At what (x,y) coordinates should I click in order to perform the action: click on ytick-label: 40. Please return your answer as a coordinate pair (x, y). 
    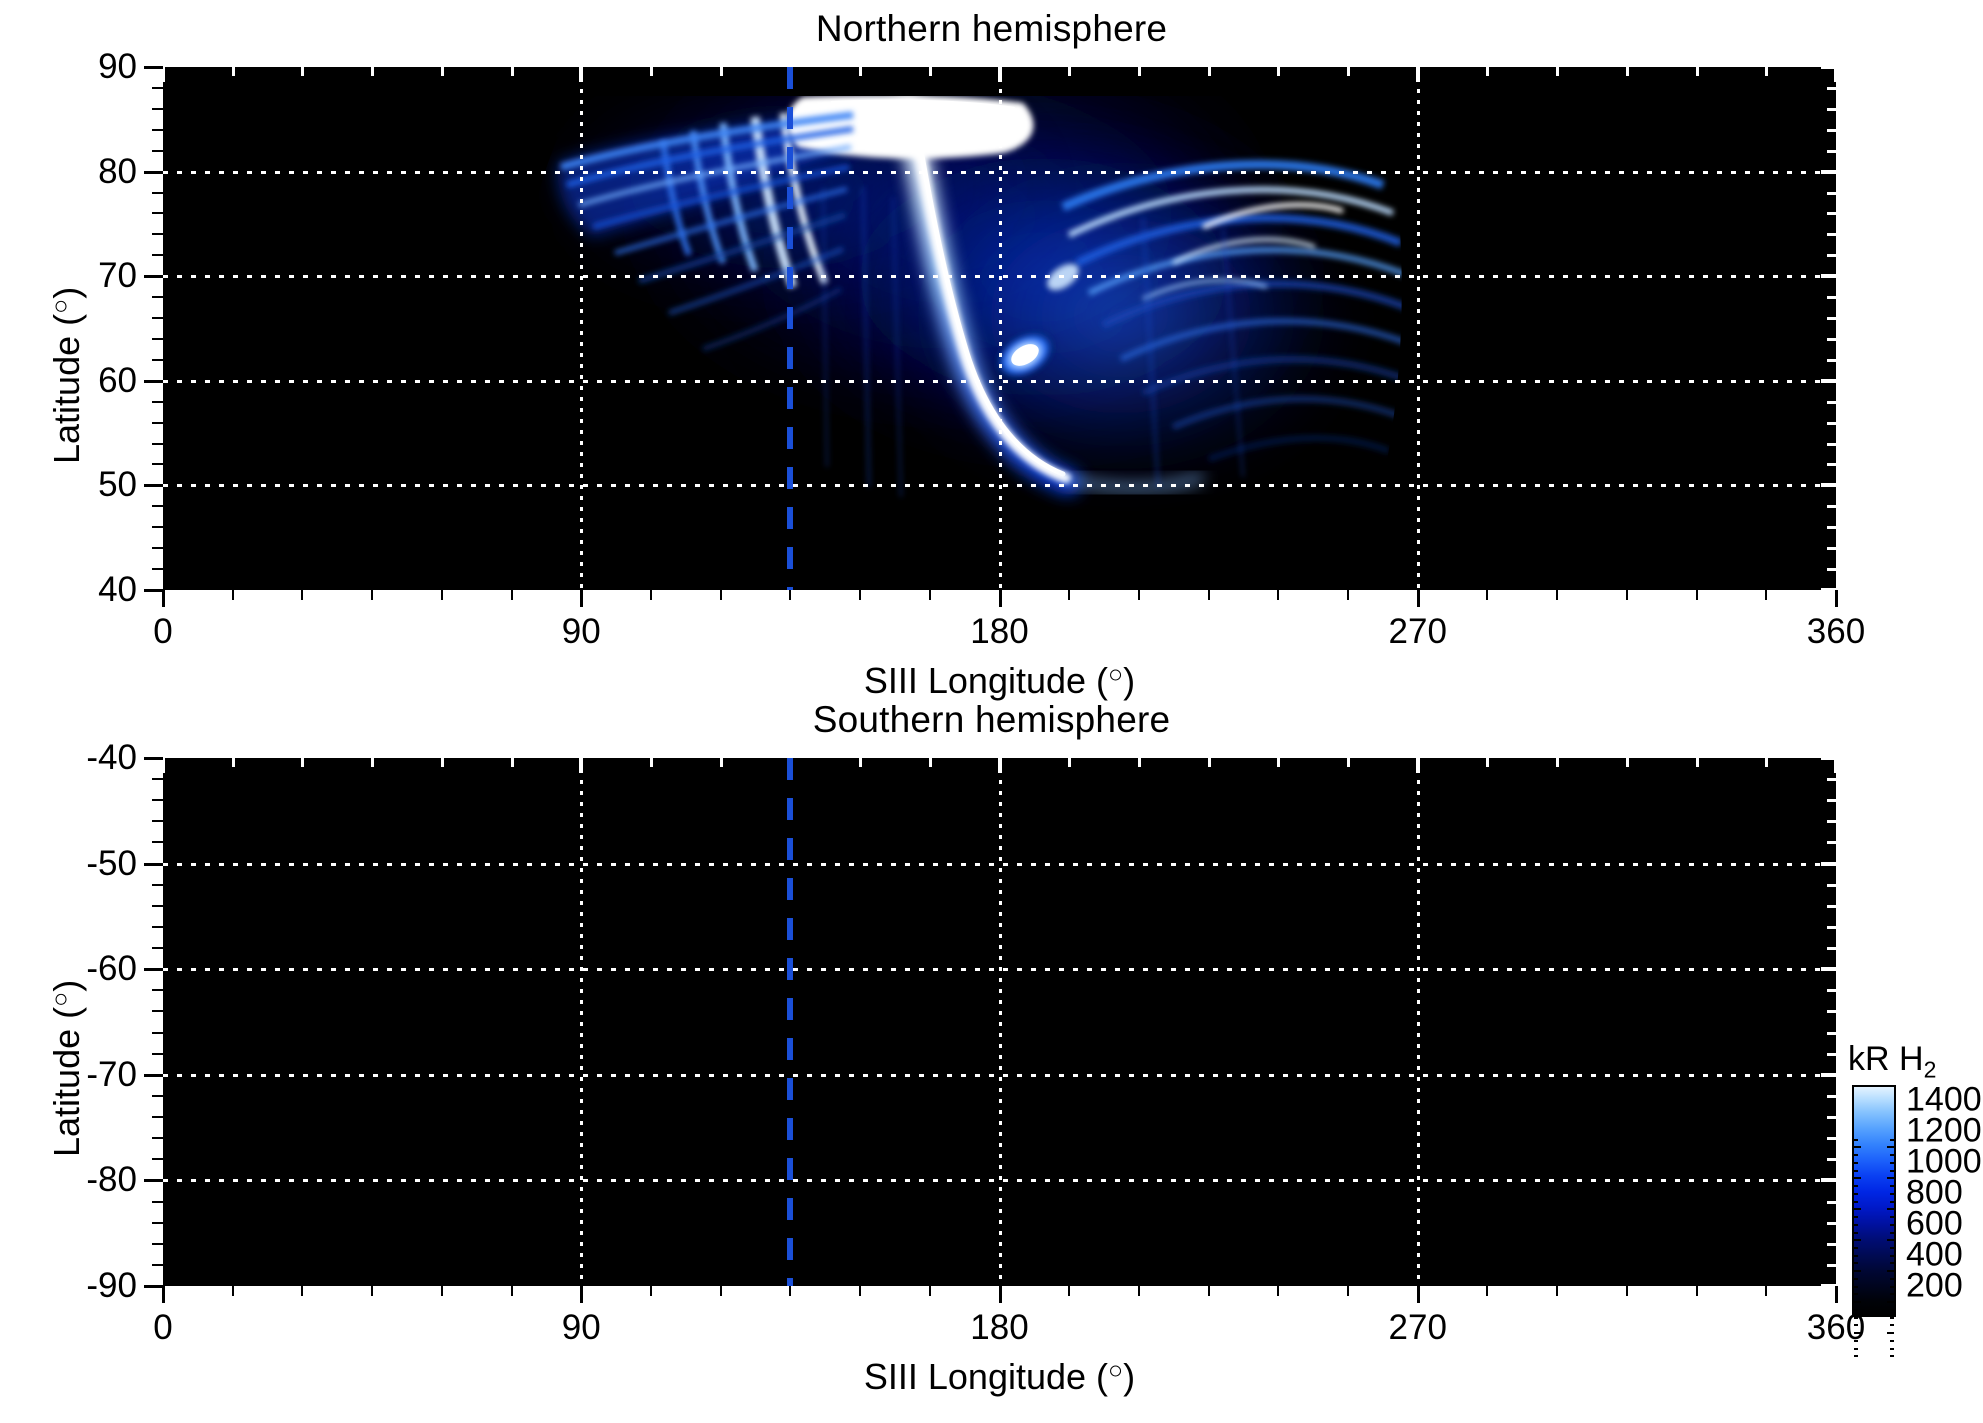
    Looking at the image, I should click on (117, 589).